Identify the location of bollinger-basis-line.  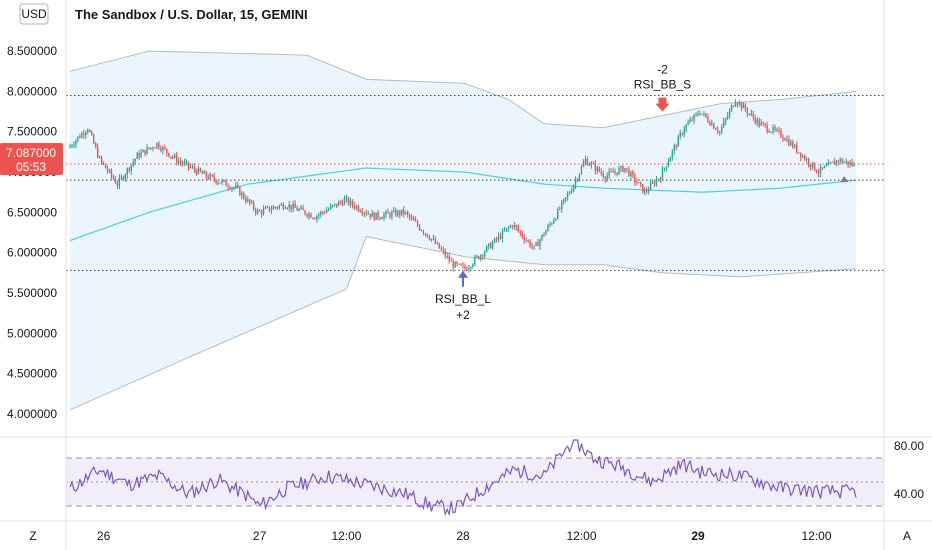
(463, 204).